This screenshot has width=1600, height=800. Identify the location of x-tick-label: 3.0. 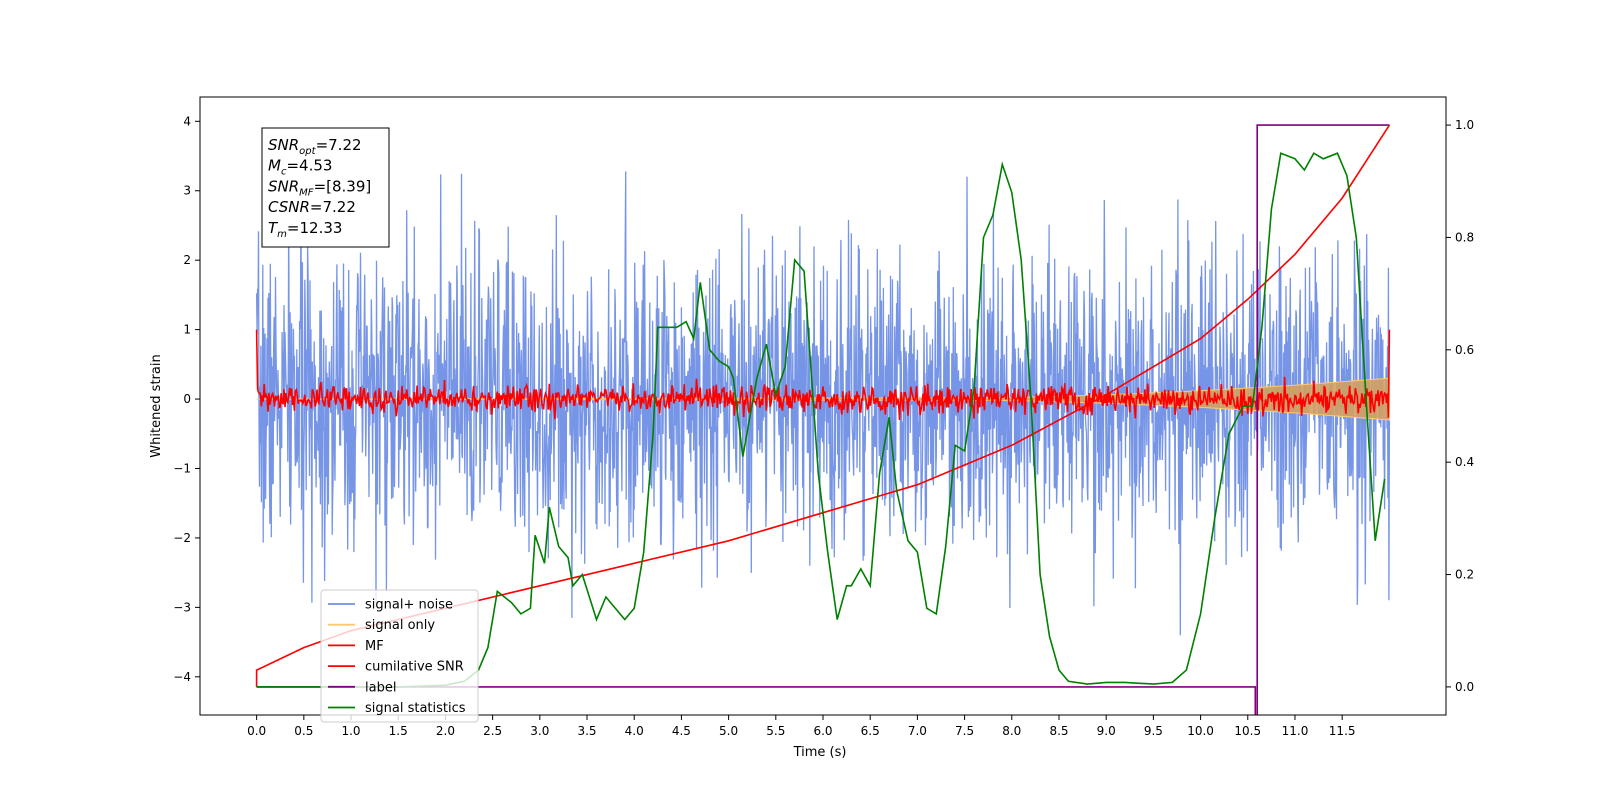
(539, 731).